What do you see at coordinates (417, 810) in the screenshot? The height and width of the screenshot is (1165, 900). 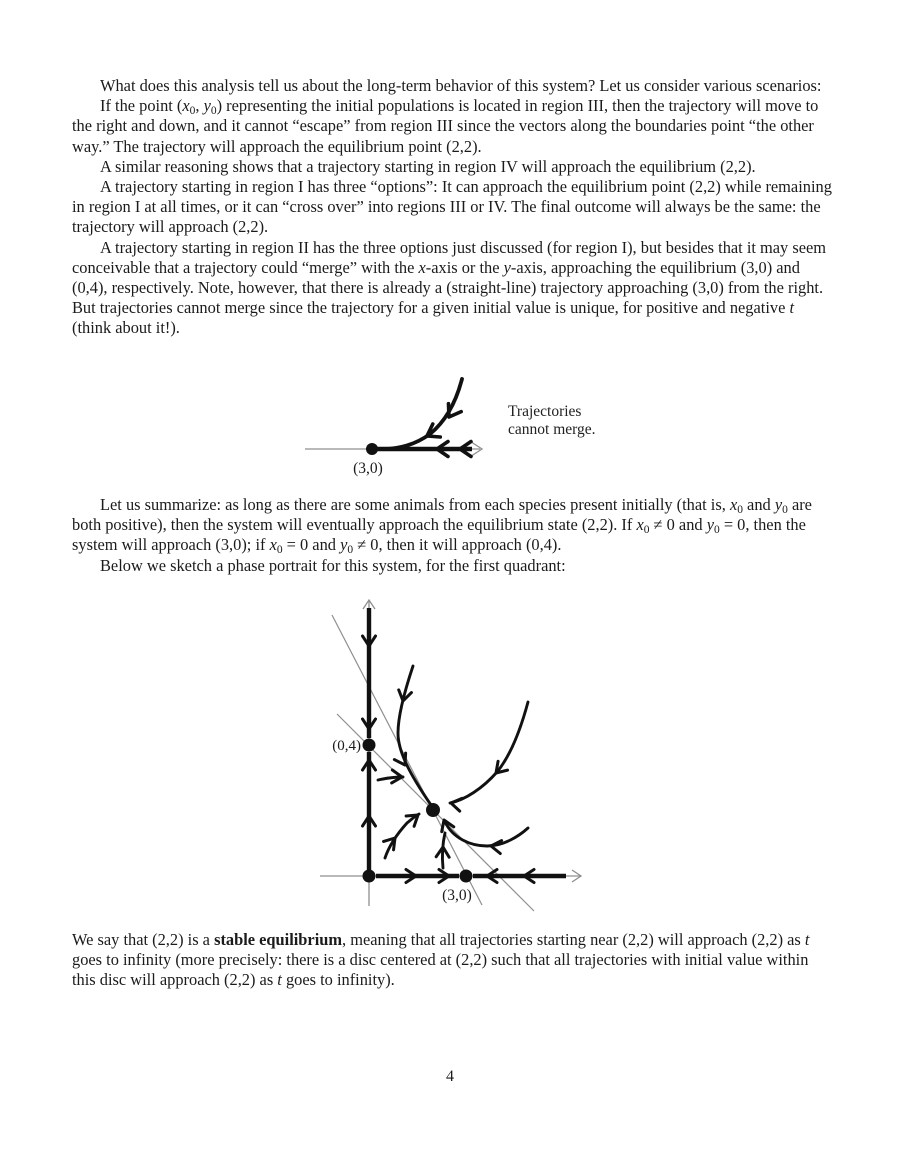 I see `equilibrium-dots` at bounding box center [417, 810].